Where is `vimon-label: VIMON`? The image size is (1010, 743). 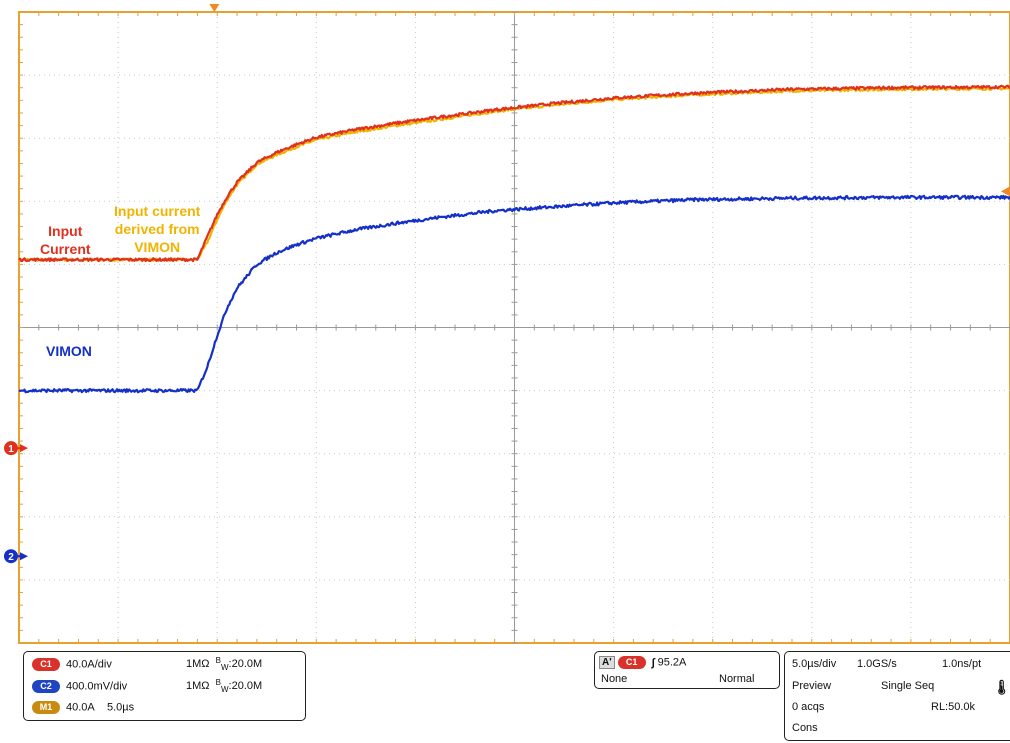
vimon-label: VIMON is located at coordinates (69, 351).